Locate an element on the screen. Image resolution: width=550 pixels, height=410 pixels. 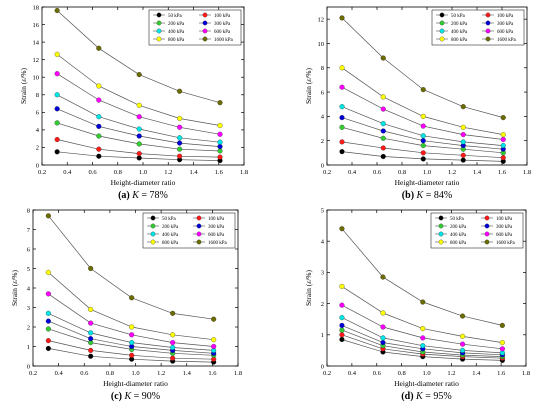
subplot-caption: (c) K = 90% is located at coordinates (135, 396).